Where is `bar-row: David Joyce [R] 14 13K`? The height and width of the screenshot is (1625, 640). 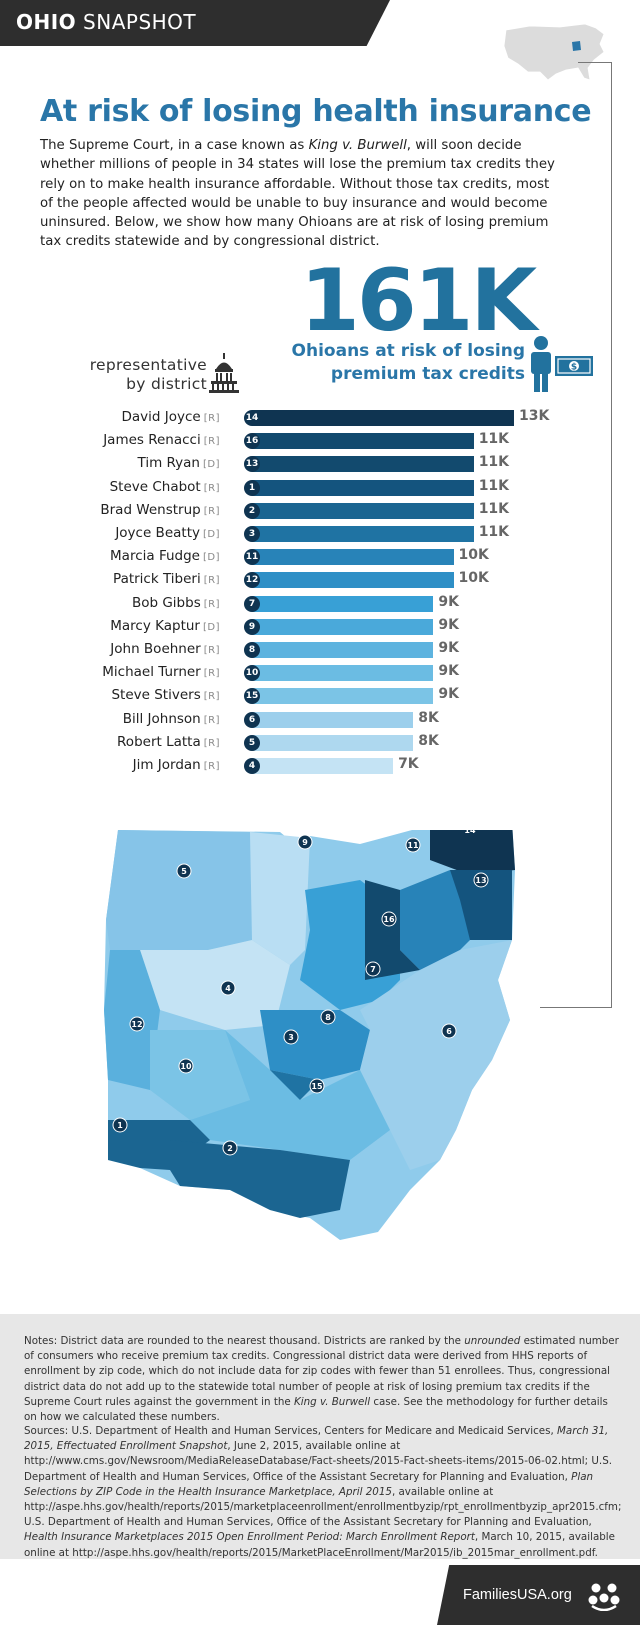 bar-row: David Joyce [R] 14 13K is located at coordinates (320, 418).